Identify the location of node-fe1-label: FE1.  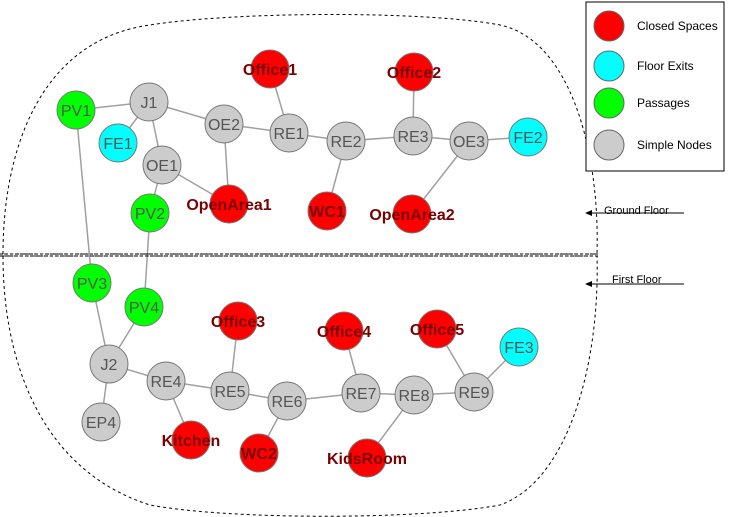
(117, 144).